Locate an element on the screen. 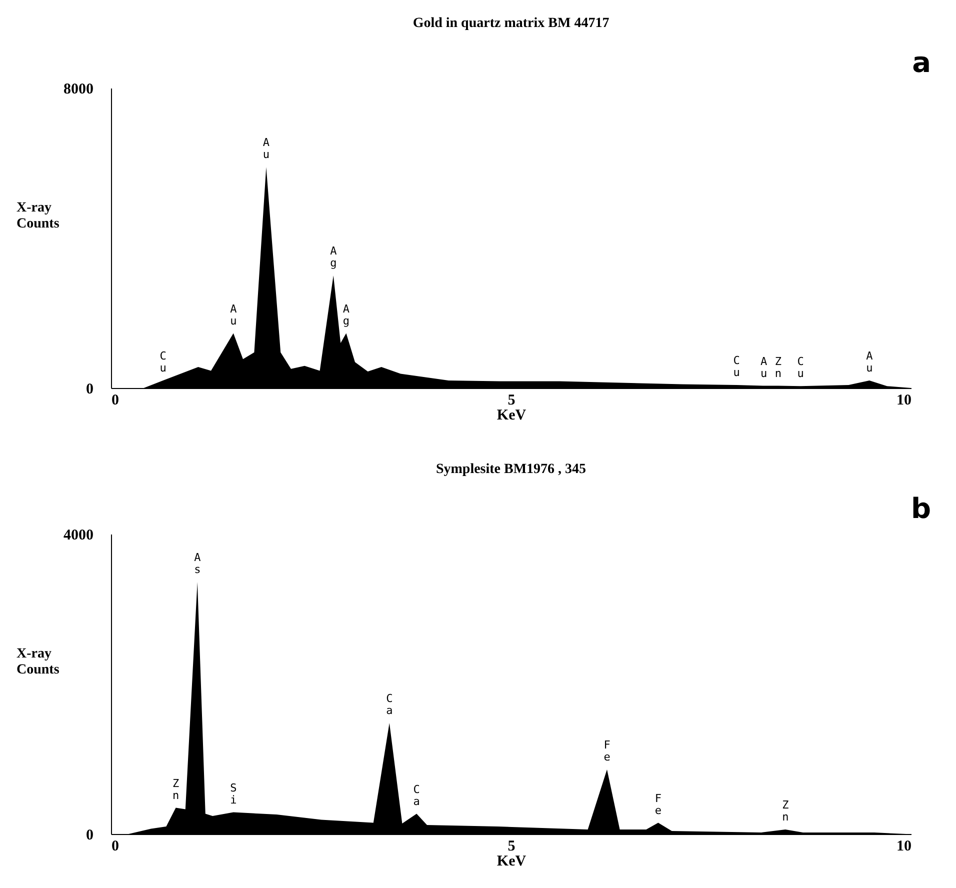 The width and height of the screenshot is (956, 888). y-tick-label: 8000 is located at coordinates (79, 90).